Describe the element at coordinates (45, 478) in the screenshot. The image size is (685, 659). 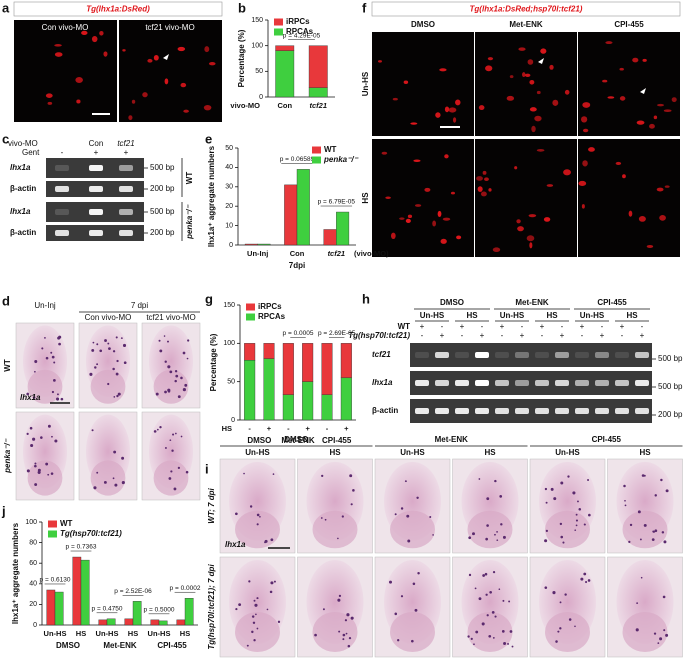
I see `tissue` at that location.